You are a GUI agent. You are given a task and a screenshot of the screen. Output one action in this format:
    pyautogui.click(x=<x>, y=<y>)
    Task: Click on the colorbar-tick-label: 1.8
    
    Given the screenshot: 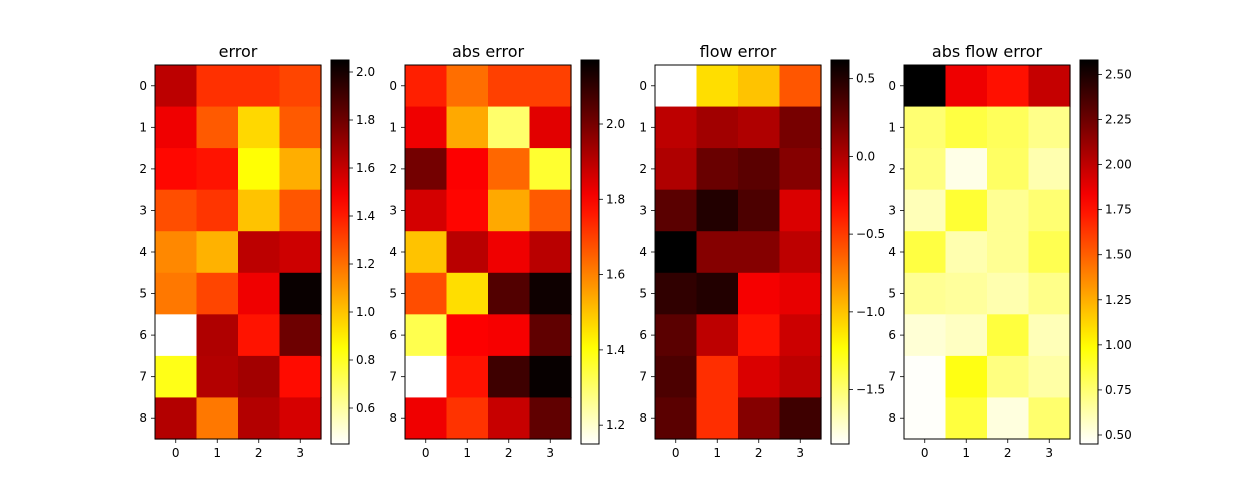 What is the action you would take?
    pyautogui.click(x=365, y=120)
    